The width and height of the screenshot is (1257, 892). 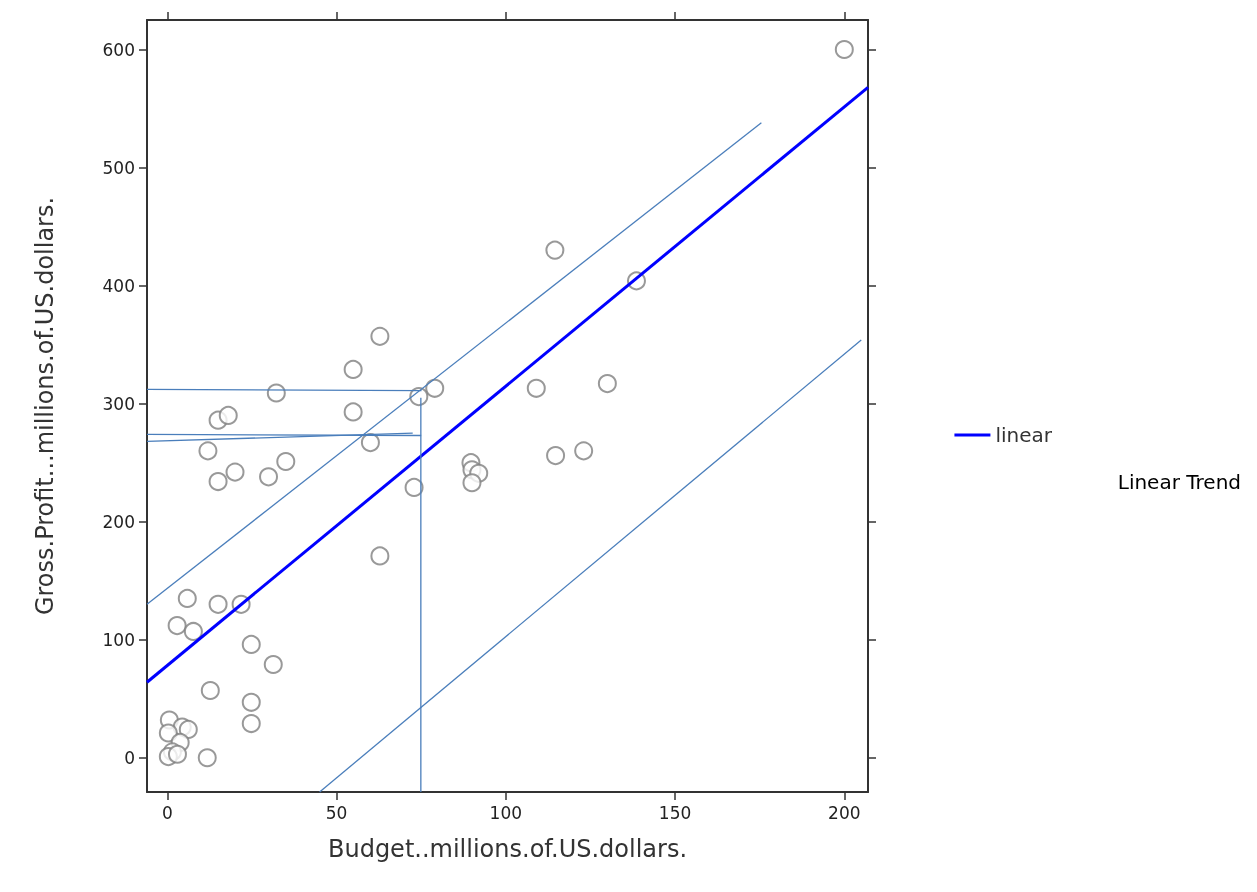 I want to click on text: Linear Trend, so click(x=1179, y=482).